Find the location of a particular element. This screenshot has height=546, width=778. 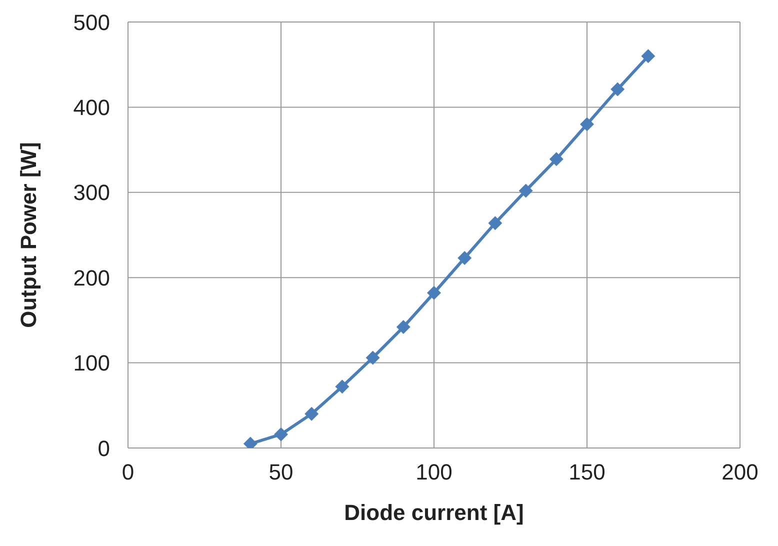

x-tick-label: 0 is located at coordinates (128, 472).